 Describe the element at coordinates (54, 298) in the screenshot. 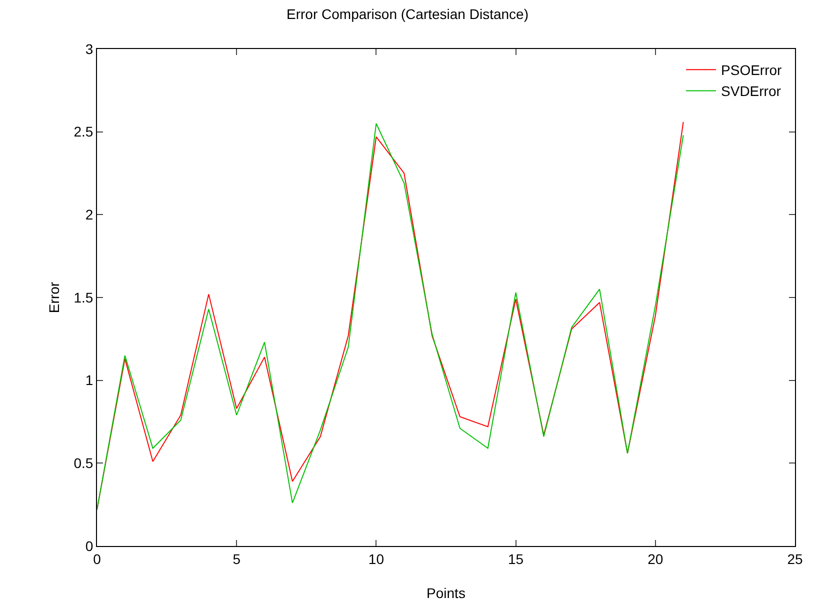

I see `y-axis-title: Error` at that location.